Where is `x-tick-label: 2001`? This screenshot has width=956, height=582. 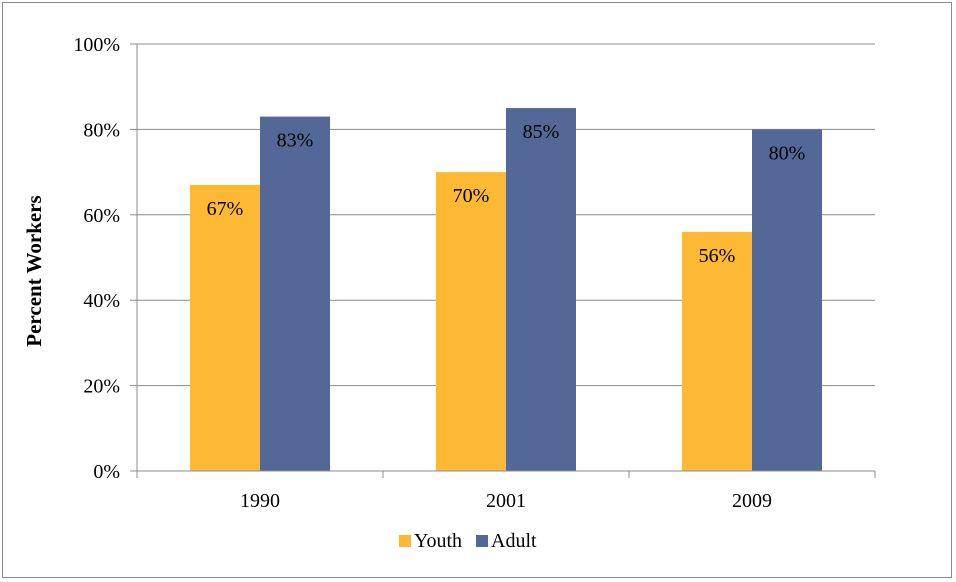
x-tick-label: 2001 is located at coordinates (506, 501).